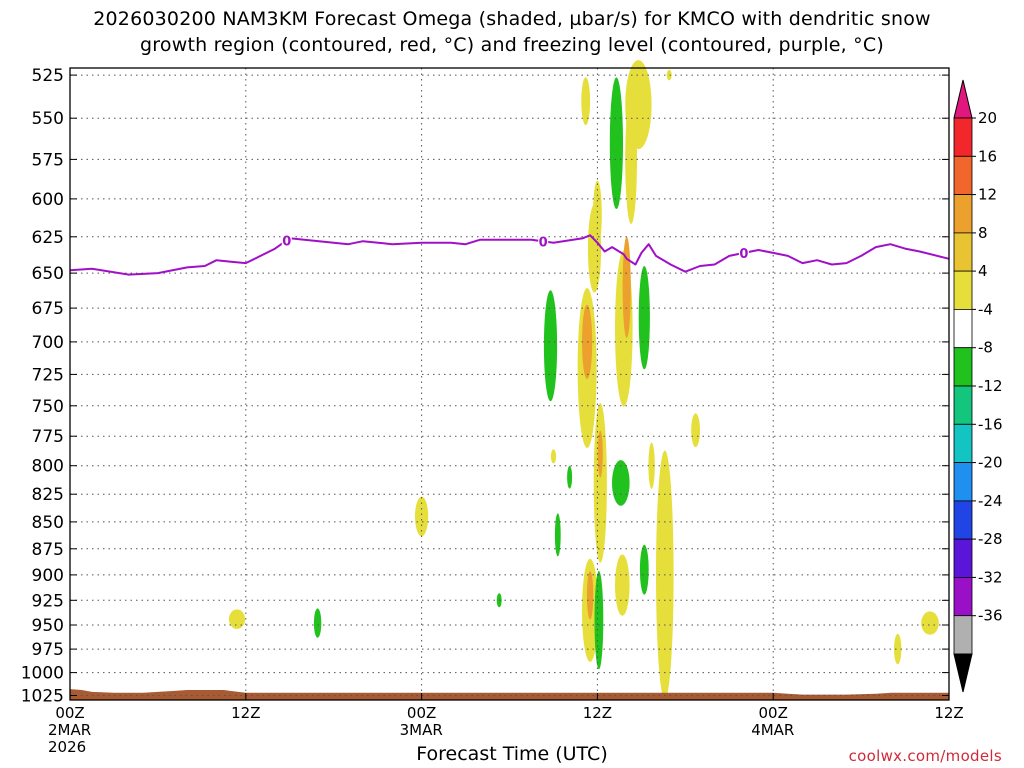  What do you see at coordinates (42, 674) in the screenshot?
I see `y-tick-label: 1000` at bounding box center [42, 674].